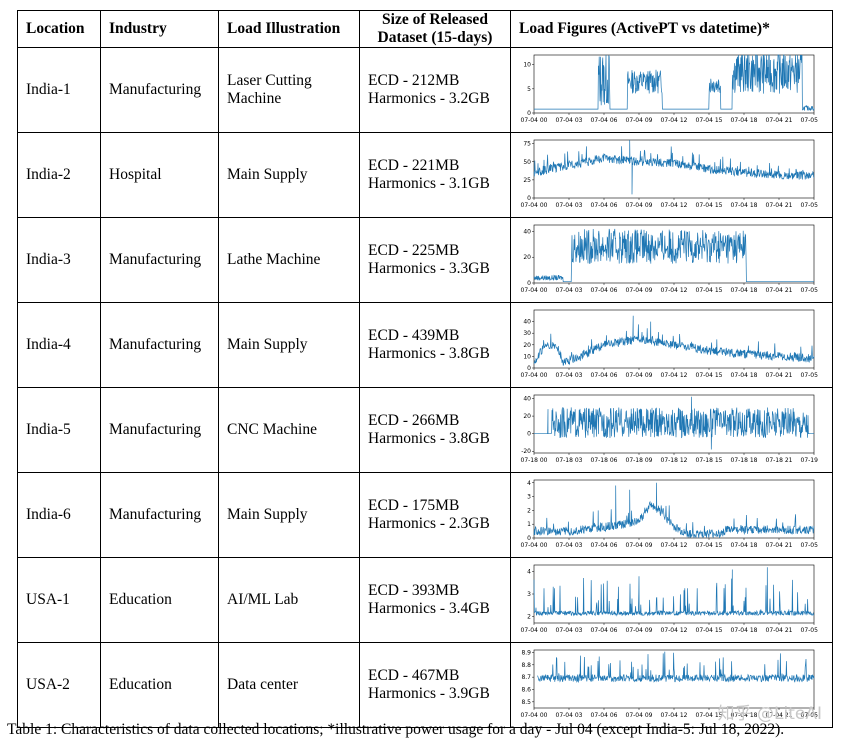 This screenshot has width=844, height=744. What do you see at coordinates (526, 689) in the screenshot?
I see `y-tick-label: 8.6` at bounding box center [526, 689].